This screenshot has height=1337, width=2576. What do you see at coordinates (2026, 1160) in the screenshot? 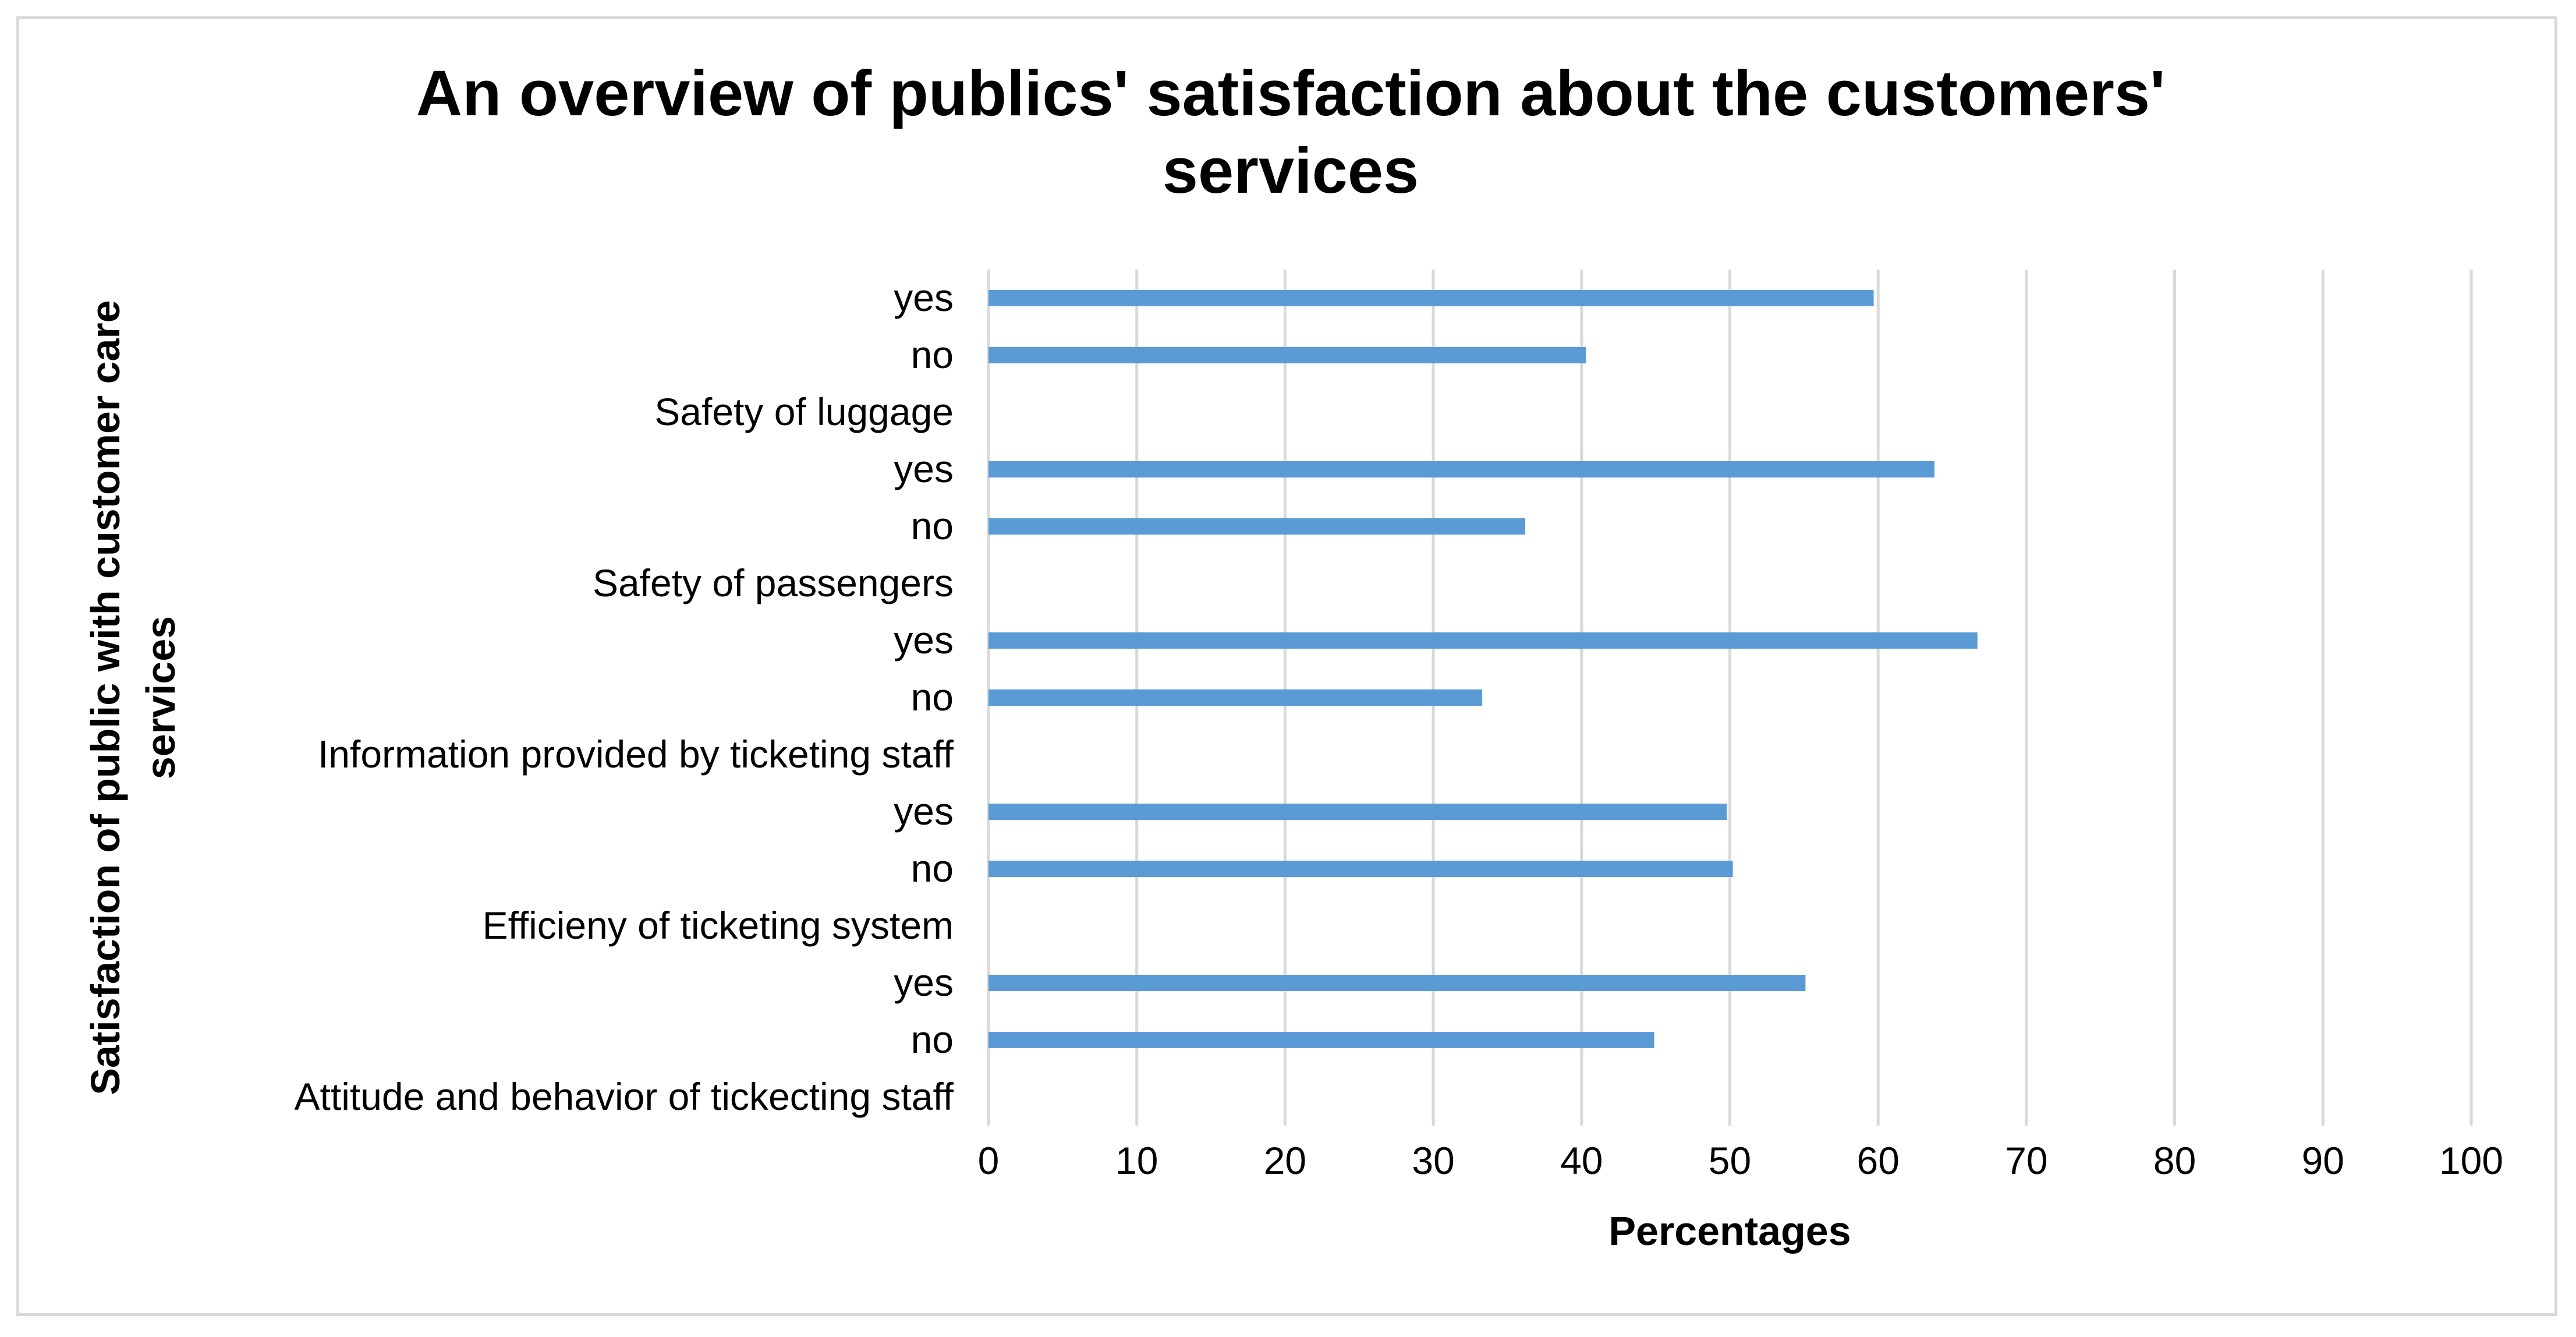
I see `x-tick-label: 70` at bounding box center [2026, 1160].